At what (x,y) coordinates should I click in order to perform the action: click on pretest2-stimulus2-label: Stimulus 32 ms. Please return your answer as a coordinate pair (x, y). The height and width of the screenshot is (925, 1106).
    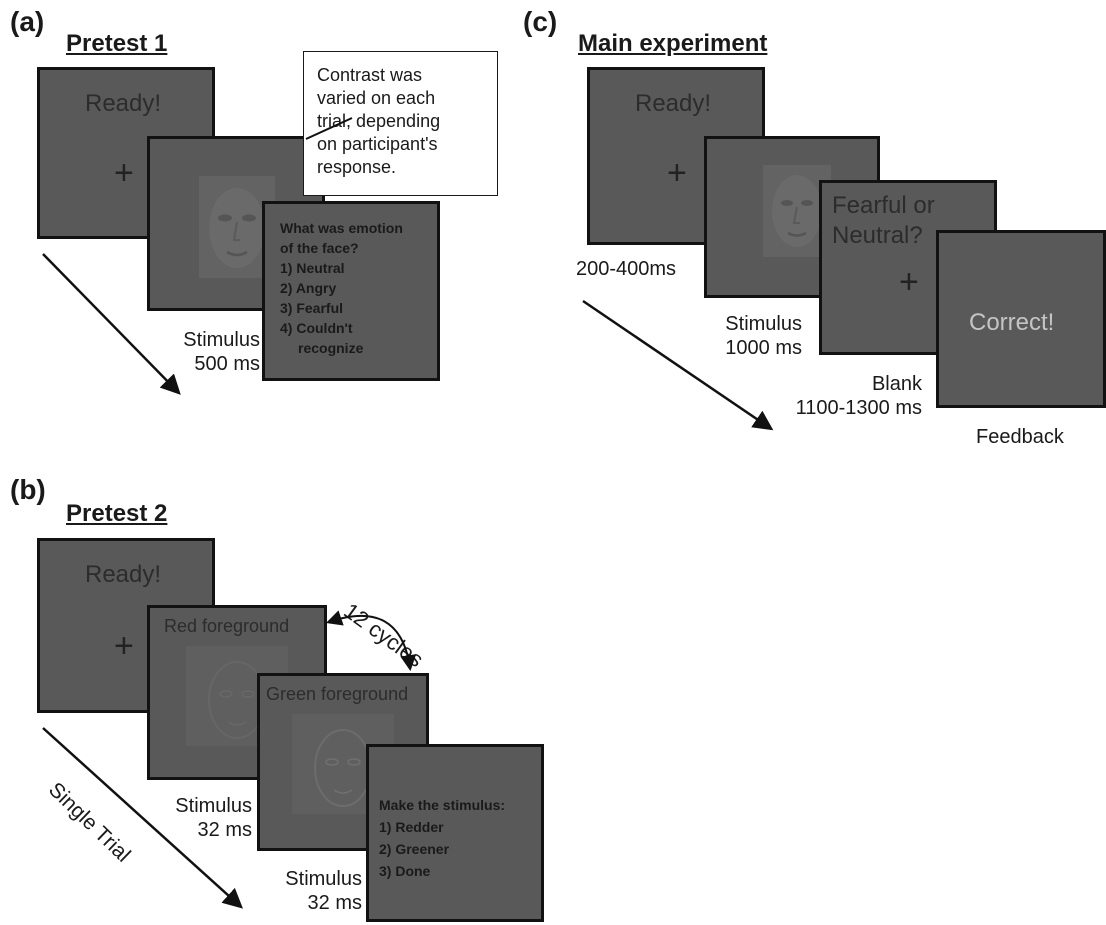
    Looking at the image, I should click on (323, 891).